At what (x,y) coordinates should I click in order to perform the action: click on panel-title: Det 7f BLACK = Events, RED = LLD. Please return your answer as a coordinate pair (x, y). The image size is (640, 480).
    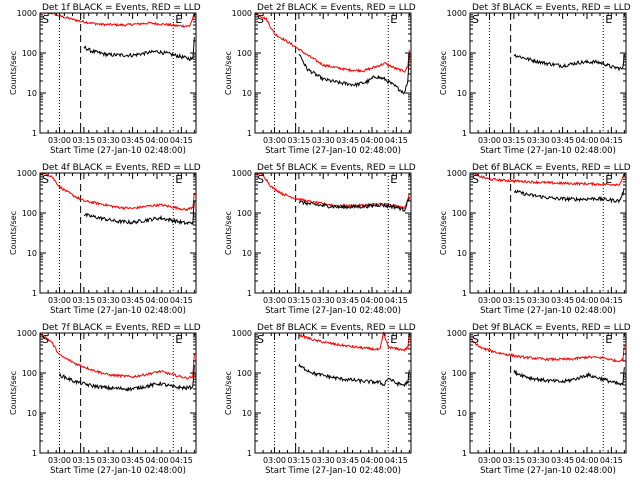
    Looking at the image, I should click on (121, 328).